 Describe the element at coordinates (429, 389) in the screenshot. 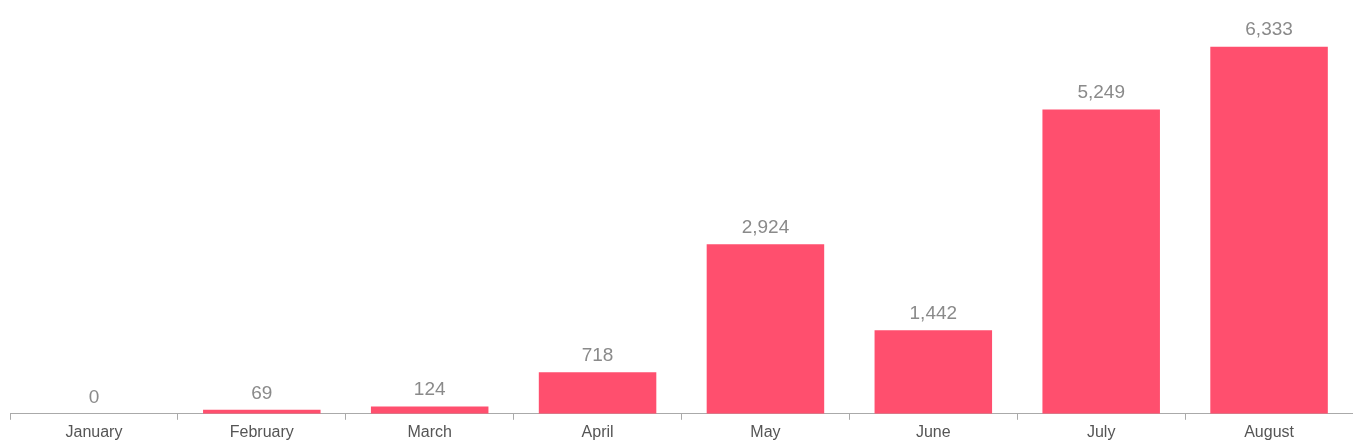

I see `data-label: 124` at that location.